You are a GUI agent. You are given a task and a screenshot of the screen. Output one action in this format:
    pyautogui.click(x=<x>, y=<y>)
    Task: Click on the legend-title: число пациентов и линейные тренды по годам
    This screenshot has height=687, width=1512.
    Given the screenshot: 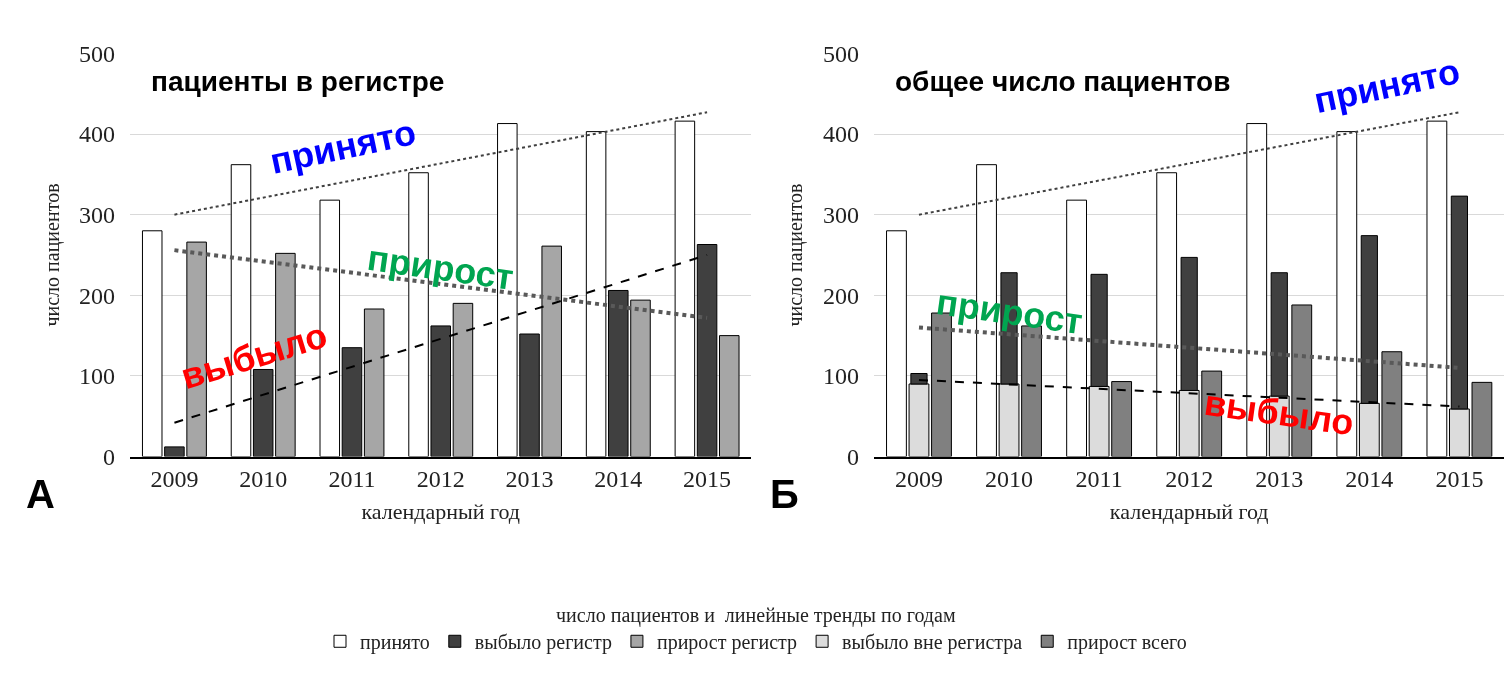 What is the action you would take?
    pyautogui.click(x=756, y=615)
    